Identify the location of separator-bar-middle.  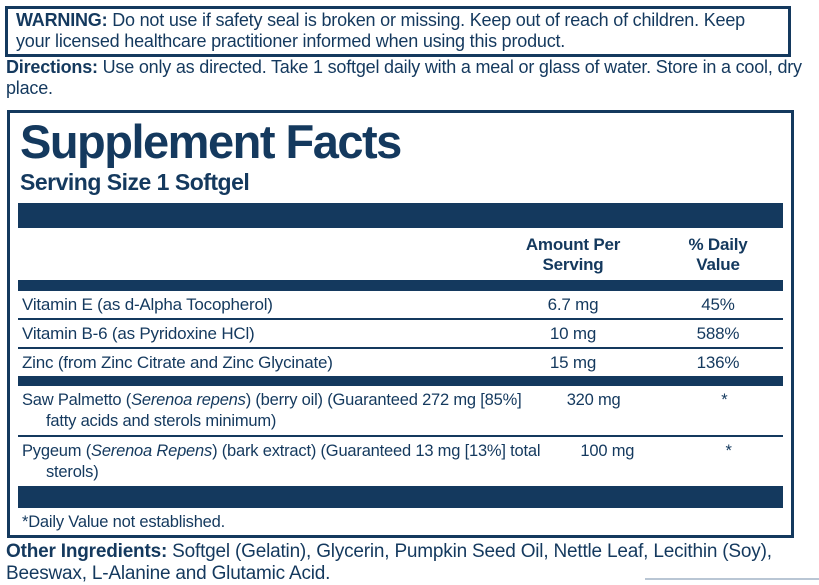
(400, 381).